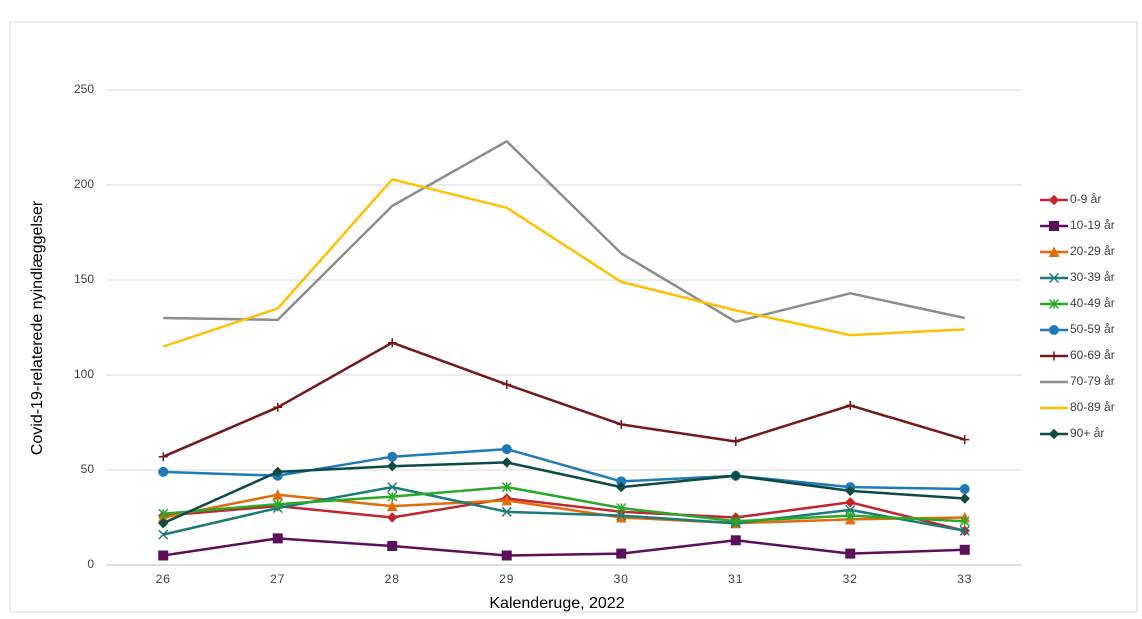  I want to click on y-tick-label: 150, so click(84, 279).